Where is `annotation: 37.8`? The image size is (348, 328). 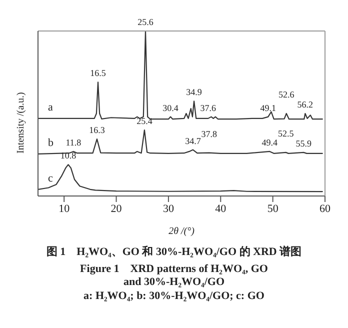
annotation: 37.8 is located at coordinates (209, 133).